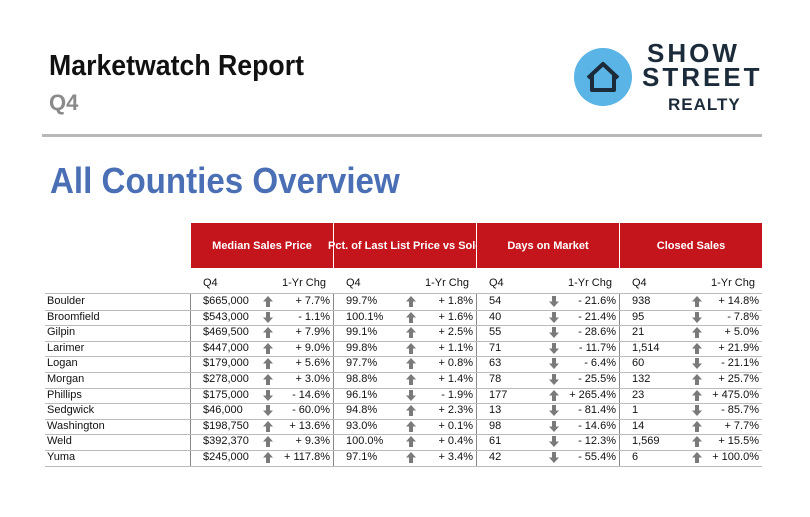 Image resolution: width=810 pixels, height=517 pixels. Describe the element at coordinates (59, 441) in the screenshot. I see `county-name: Weld` at that location.